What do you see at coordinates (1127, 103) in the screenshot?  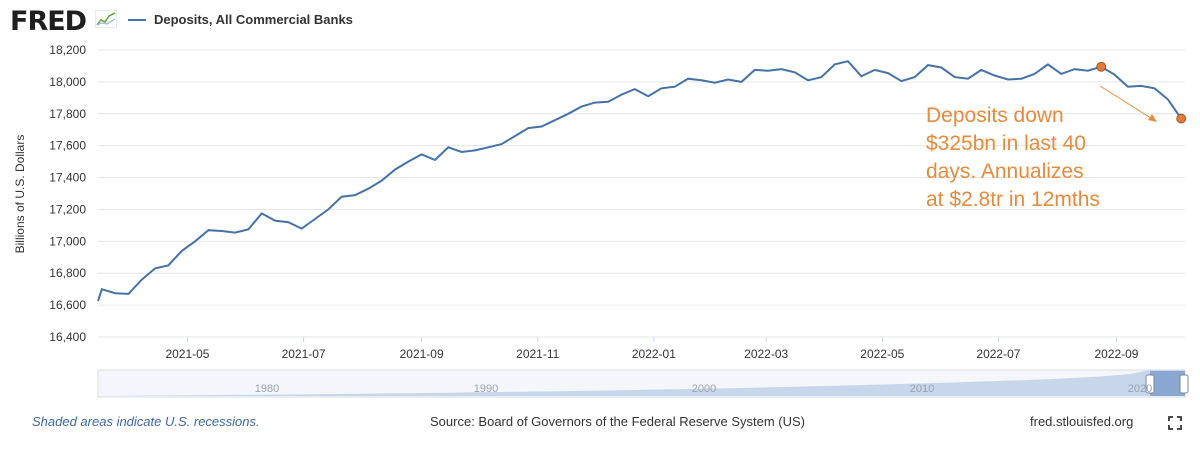 I see `annotation-arrow` at bounding box center [1127, 103].